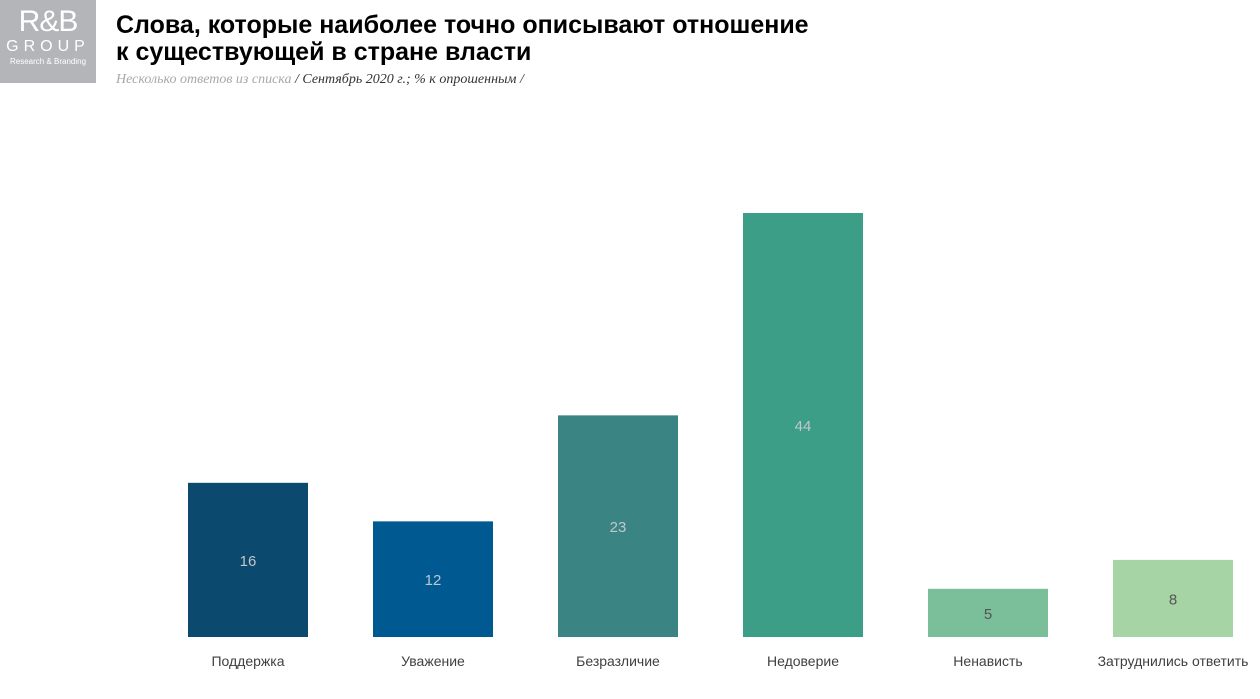 This screenshot has width=1260, height=699. Describe the element at coordinates (407, 79) in the screenshot. I see `subtitle-date: / Сентябрь 2020 г.; % к опрошенным /` at that location.